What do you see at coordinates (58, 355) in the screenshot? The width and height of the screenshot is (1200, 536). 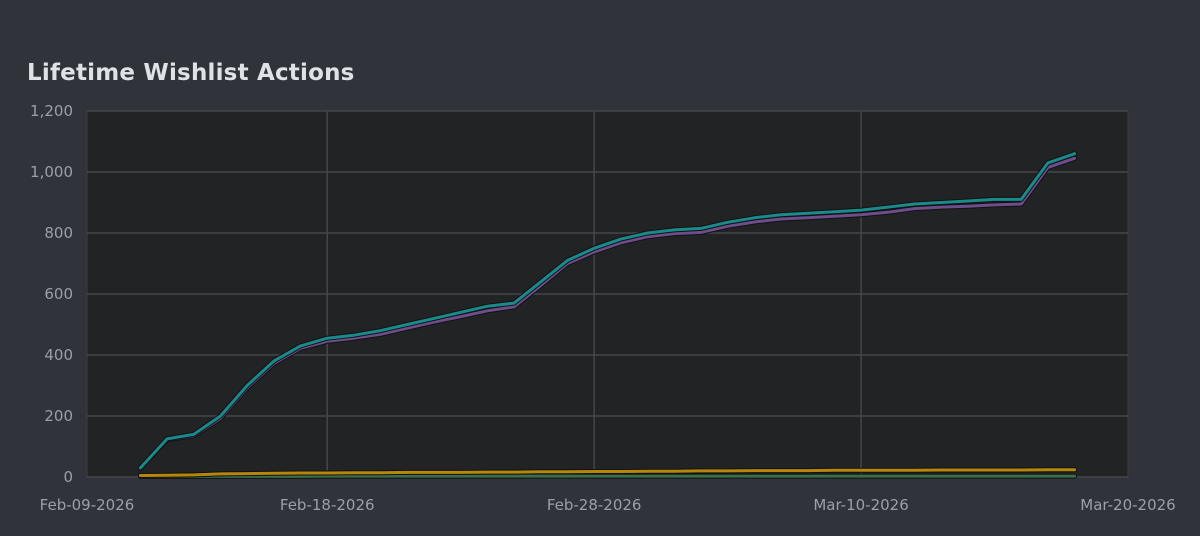 I see `y-tick-label: 400` at bounding box center [58, 355].